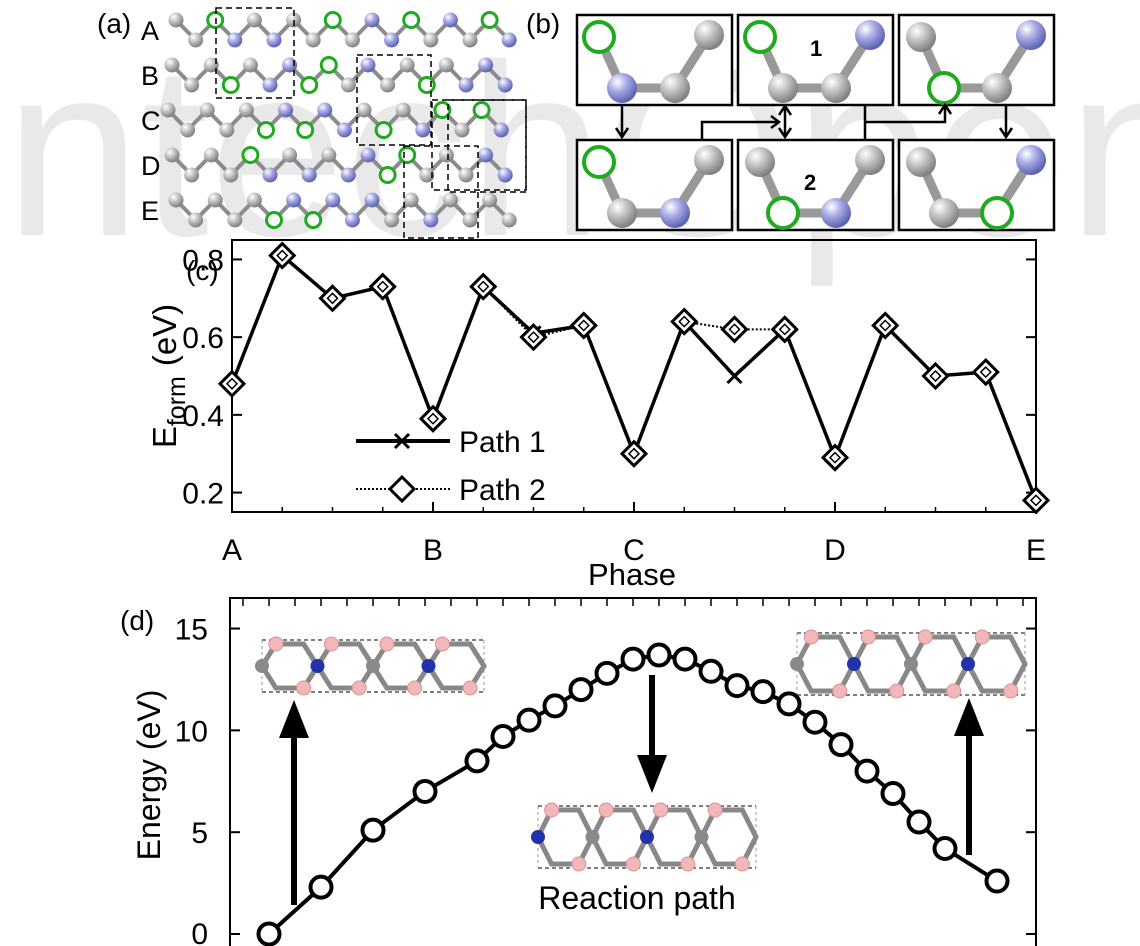 This screenshot has height=946, width=1140. What do you see at coordinates (164, 335) in the screenshot?
I see `ylabel-unit: (eV)` at bounding box center [164, 335].